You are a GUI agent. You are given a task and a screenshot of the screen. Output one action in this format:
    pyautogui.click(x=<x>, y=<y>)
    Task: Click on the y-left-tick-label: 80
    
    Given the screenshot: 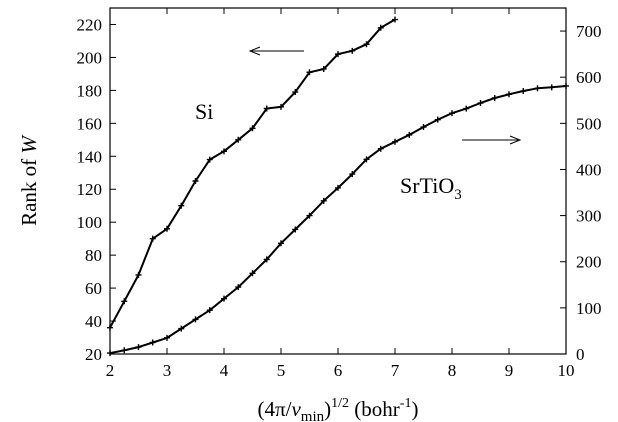 What is the action you would take?
    pyautogui.click(x=93, y=255)
    